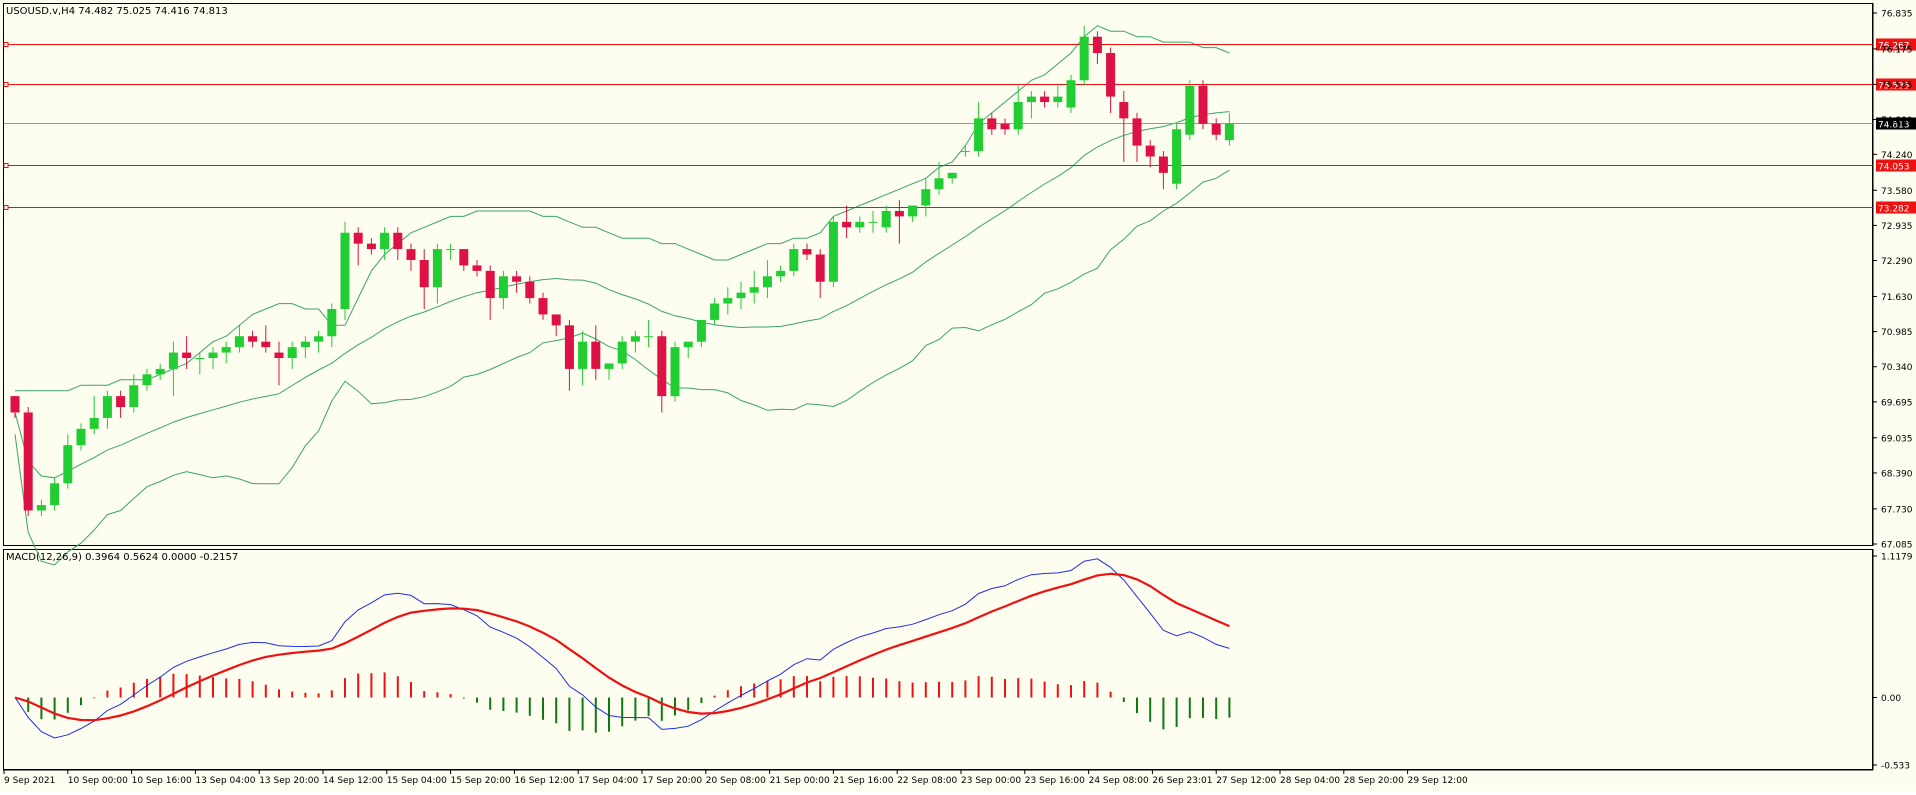 This screenshot has width=1916, height=795. I want to click on time-tick-label: 26 Sep 23:01, so click(1182, 781).